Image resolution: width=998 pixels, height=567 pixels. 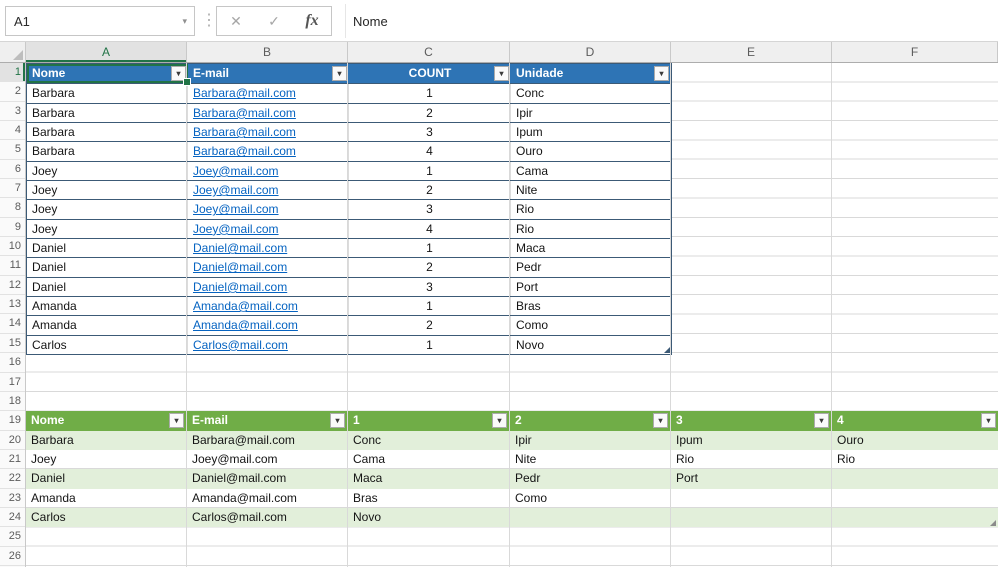 What do you see at coordinates (846, 458) in the screenshot?
I see `cell: Rio` at bounding box center [846, 458].